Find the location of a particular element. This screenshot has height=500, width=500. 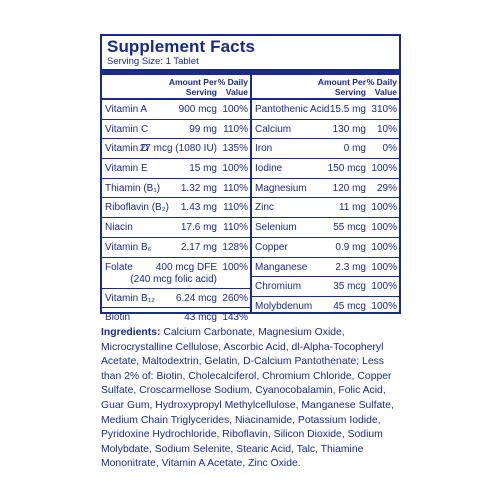

nutrient-row: Vitamin B₁₂ 6.24 mcg 260% is located at coordinates (176, 299).